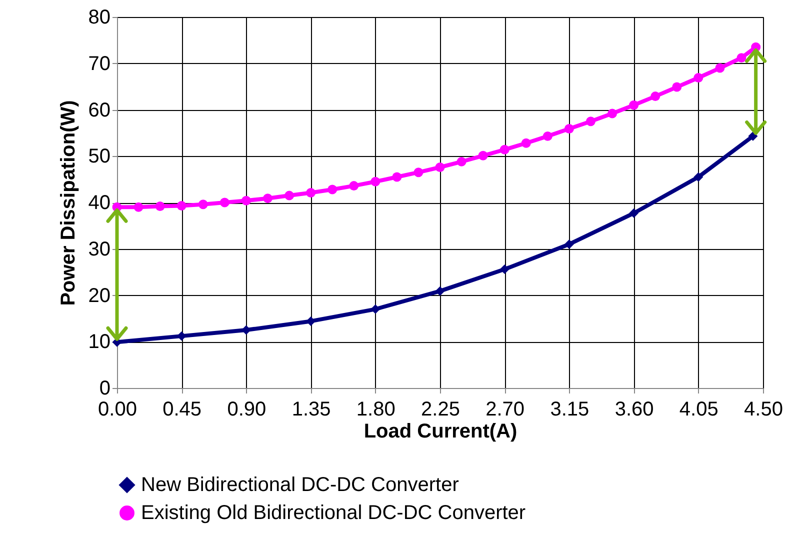 The width and height of the screenshot is (807, 536). Describe the element at coordinates (99, 63) in the screenshot. I see `y-tick-label: 70` at that location.